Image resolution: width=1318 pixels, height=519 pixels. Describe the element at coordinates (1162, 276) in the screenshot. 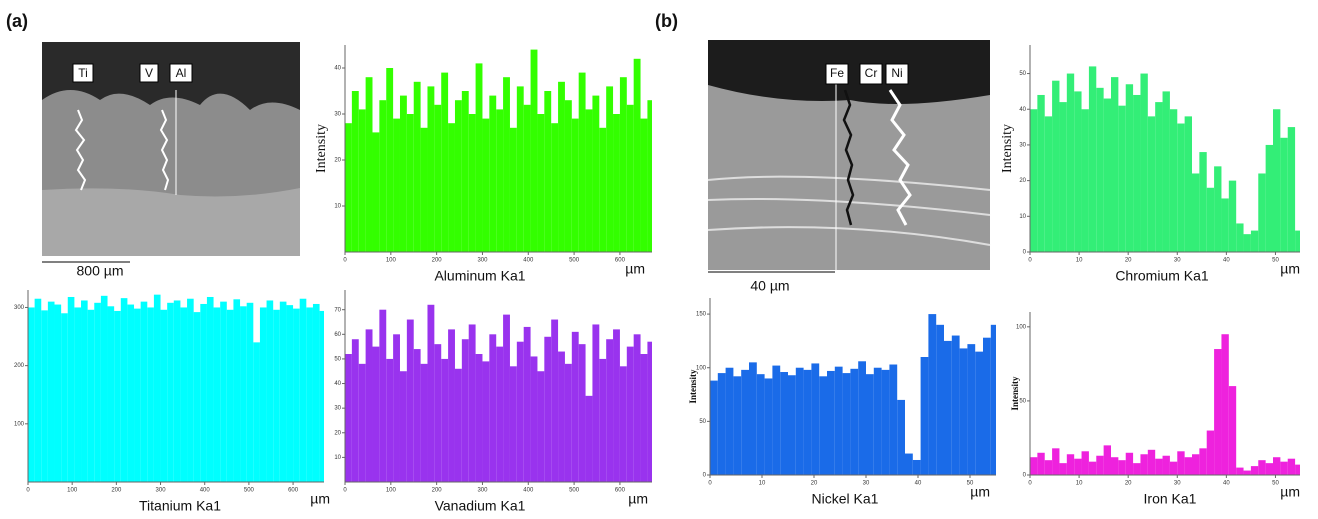

I see `x-axis-label: Chromium Ka1` at that location.